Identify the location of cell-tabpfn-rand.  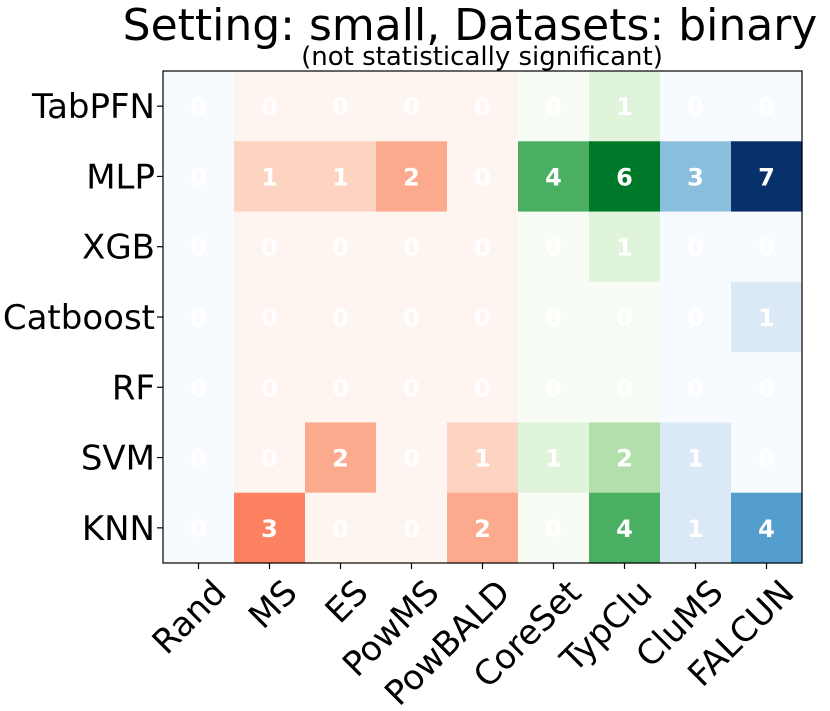
(199, 106).